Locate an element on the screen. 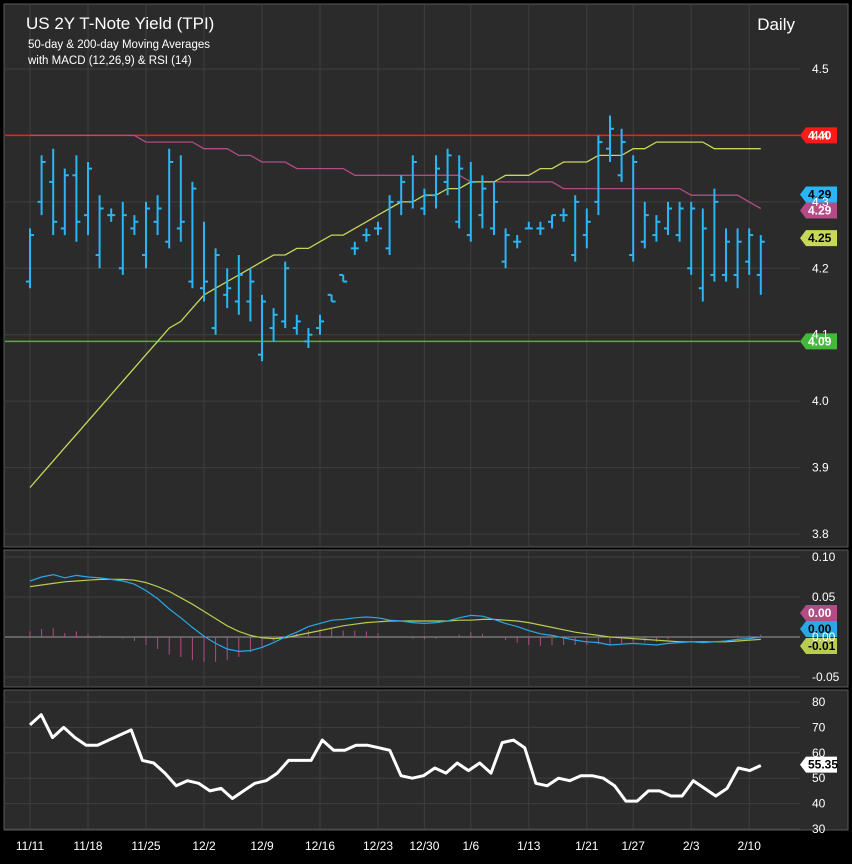 The image size is (852, 864). resistance-tag-text: 4.40 is located at coordinates (820, 135).